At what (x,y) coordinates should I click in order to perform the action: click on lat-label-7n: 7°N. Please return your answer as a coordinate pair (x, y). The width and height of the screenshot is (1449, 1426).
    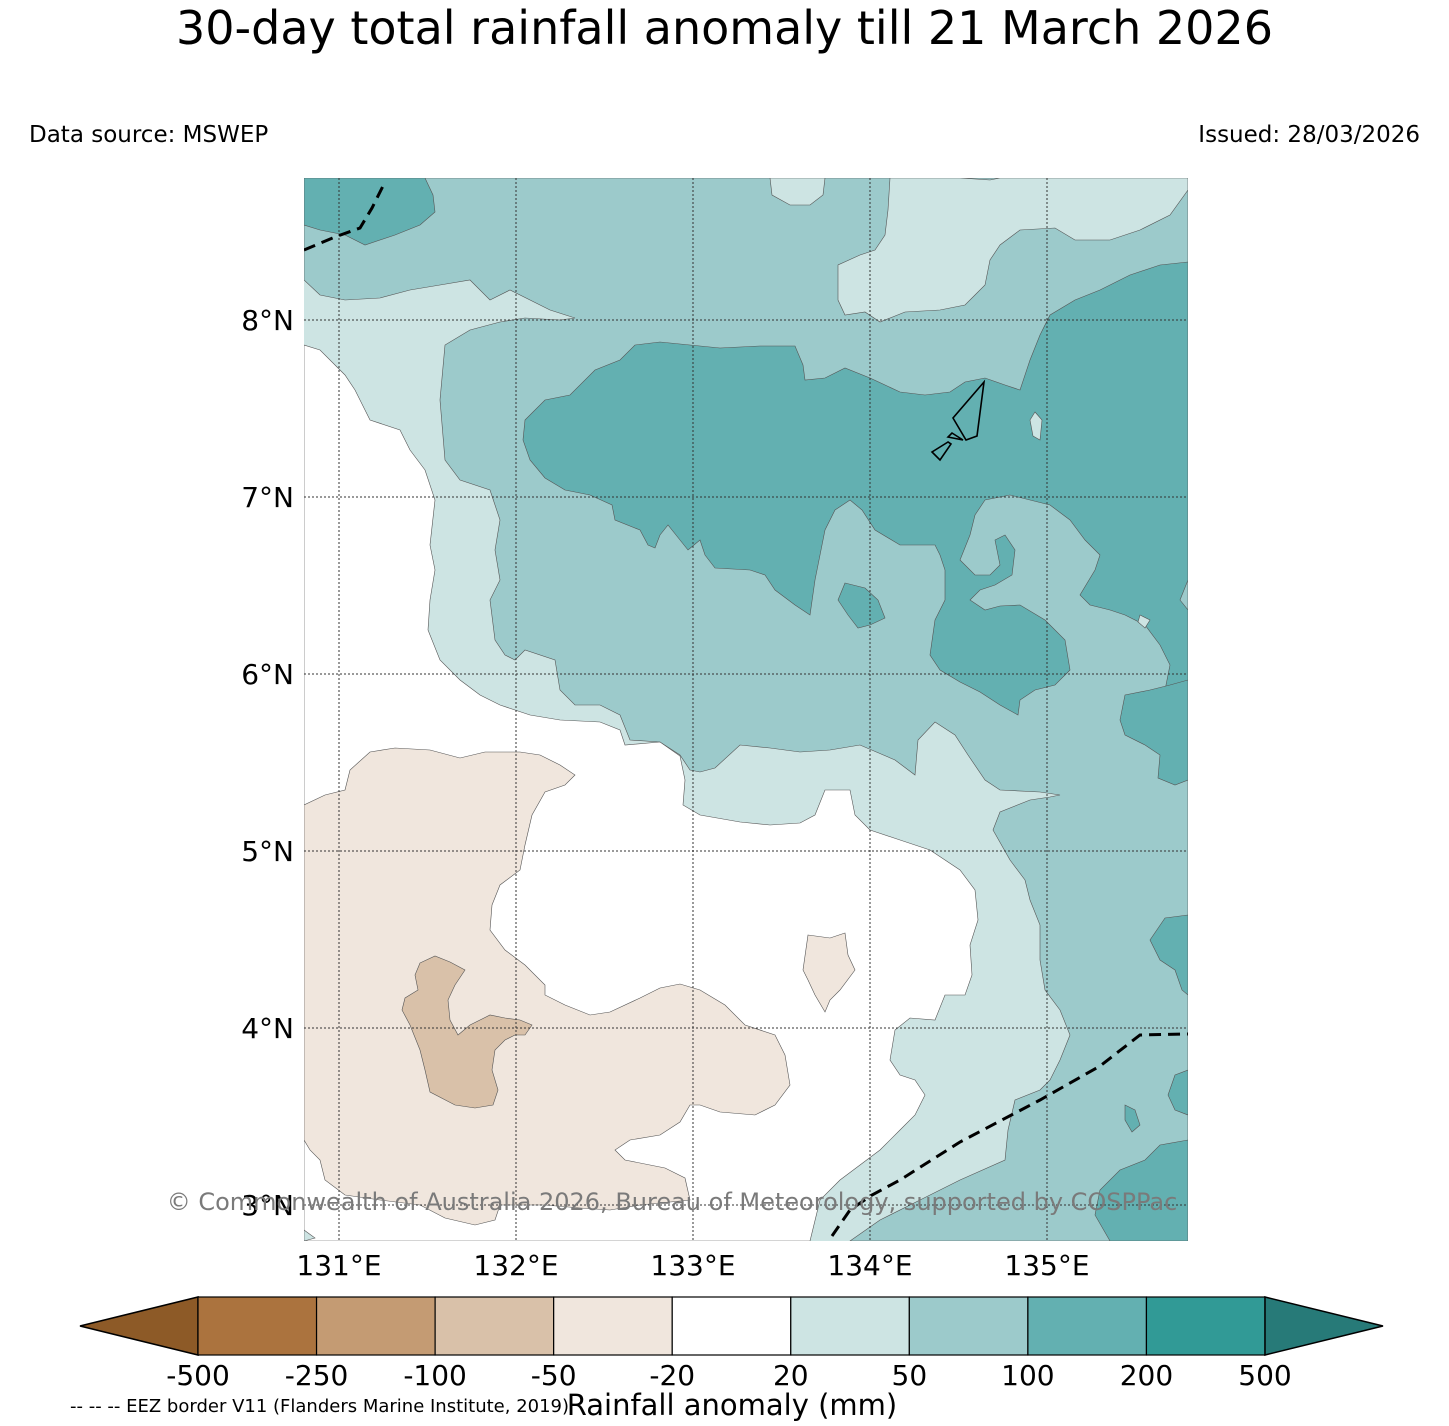
    Looking at the image, I should click on (267, 497).